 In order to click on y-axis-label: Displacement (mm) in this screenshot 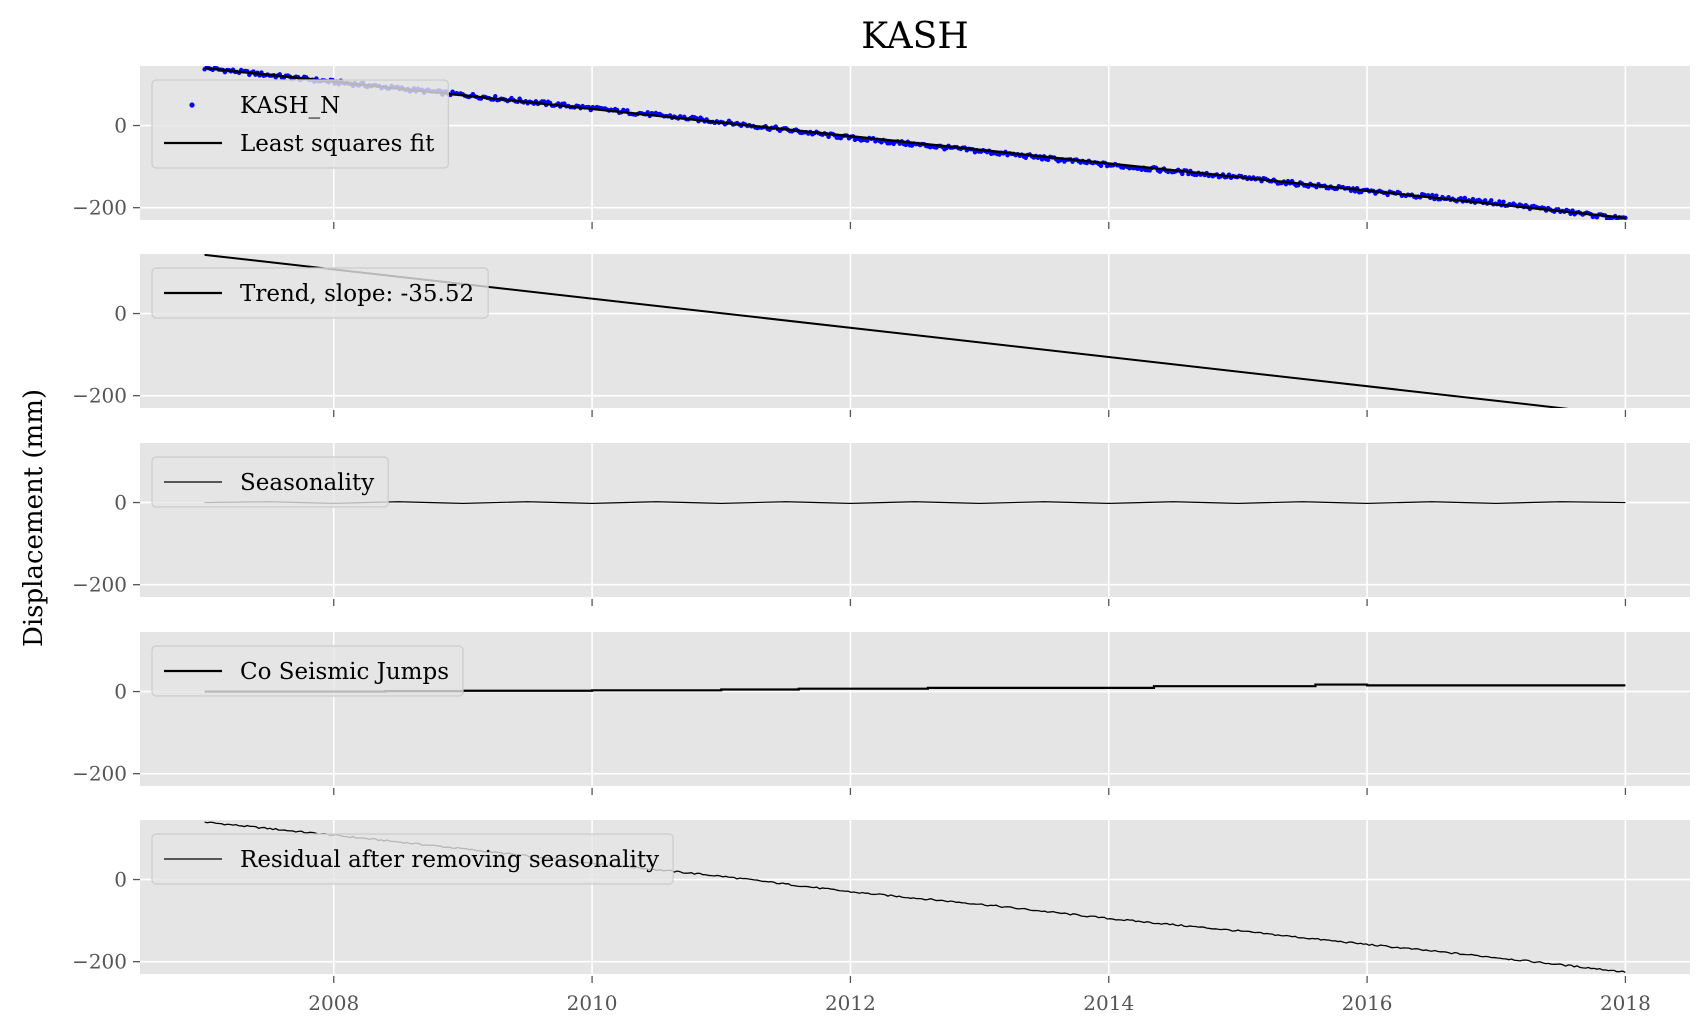, I will do `click(34, 518)`.